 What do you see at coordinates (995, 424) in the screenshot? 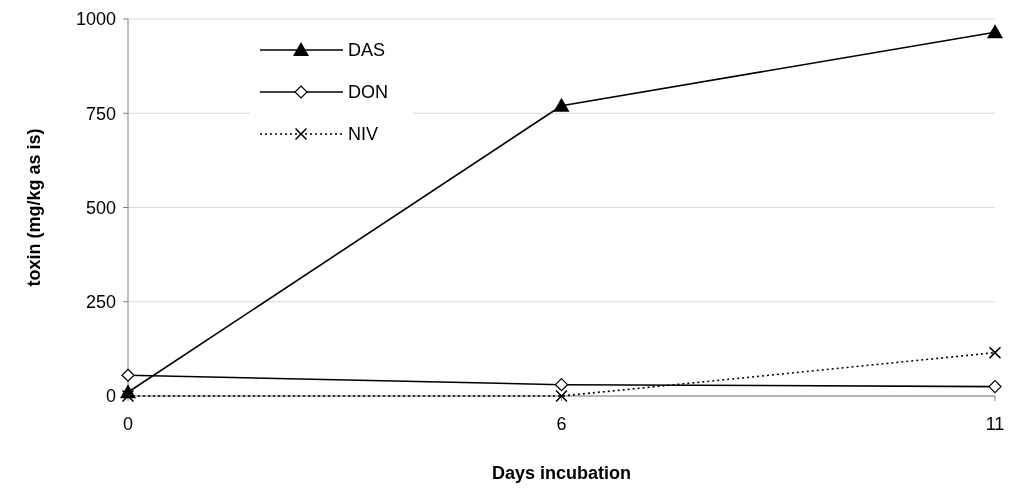
I see `x-tick-label: 11` at bounding box center [995, 424].